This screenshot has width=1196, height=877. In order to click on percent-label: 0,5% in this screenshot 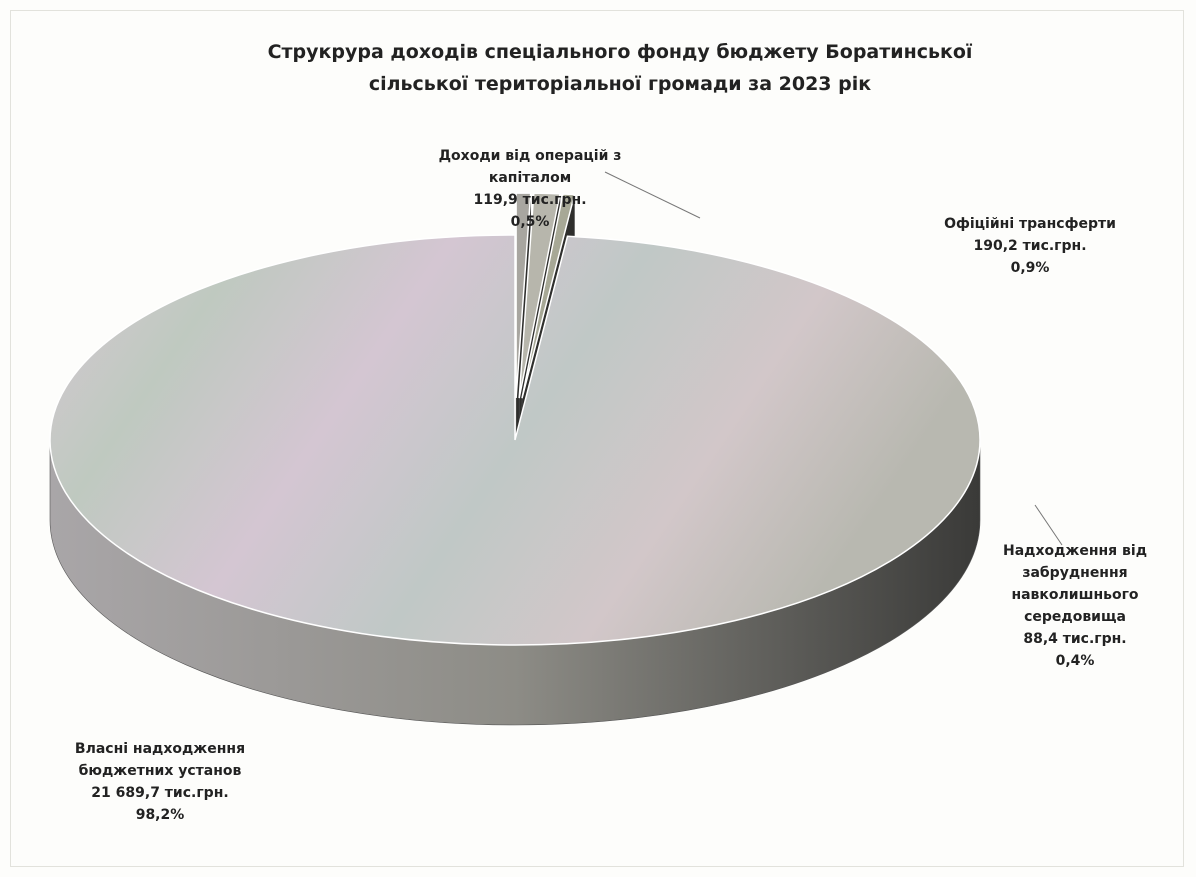, I will do `click(530, 222)`.